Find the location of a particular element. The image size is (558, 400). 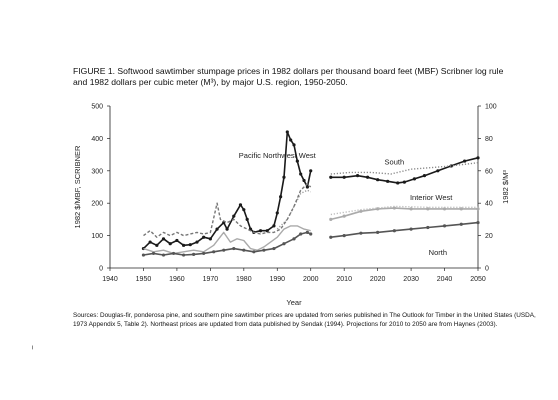

x-tick-label: 2050 is located at coordinates (478, 279).